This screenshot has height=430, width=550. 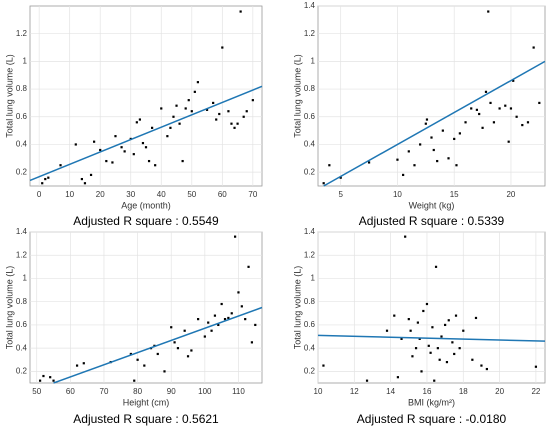 What do you see at coordinates (318, 391) in the screenshot?
I see `x-tick-label: 10` at bounding box center [318, 391].